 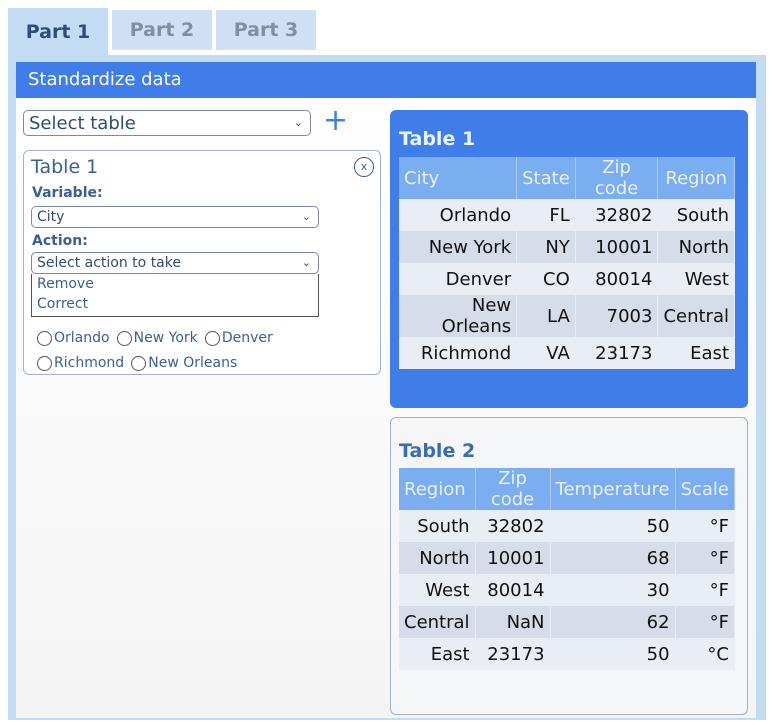 What do you see at coordinates (613, 558) in the screenshot?
I see `table-cell: 68` at bounding box center [613, 558].